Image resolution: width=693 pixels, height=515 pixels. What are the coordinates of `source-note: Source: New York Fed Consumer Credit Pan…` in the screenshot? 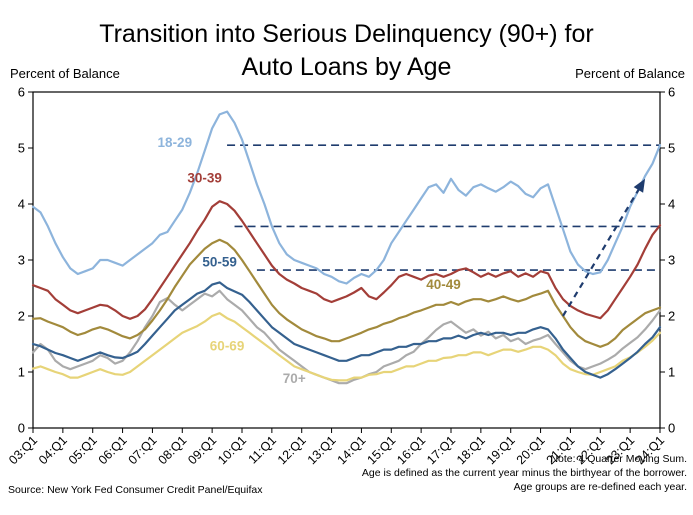 It's located at (135, 490).